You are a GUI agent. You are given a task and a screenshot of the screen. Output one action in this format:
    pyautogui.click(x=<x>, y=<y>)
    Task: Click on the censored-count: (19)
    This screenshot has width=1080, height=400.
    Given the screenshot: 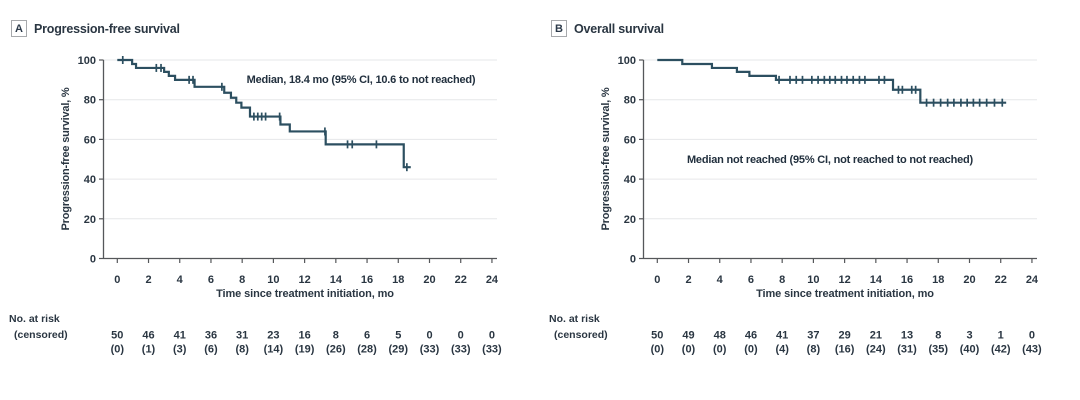 What is the action you would take?
    pyautogui.click(x=305, y=350)
    